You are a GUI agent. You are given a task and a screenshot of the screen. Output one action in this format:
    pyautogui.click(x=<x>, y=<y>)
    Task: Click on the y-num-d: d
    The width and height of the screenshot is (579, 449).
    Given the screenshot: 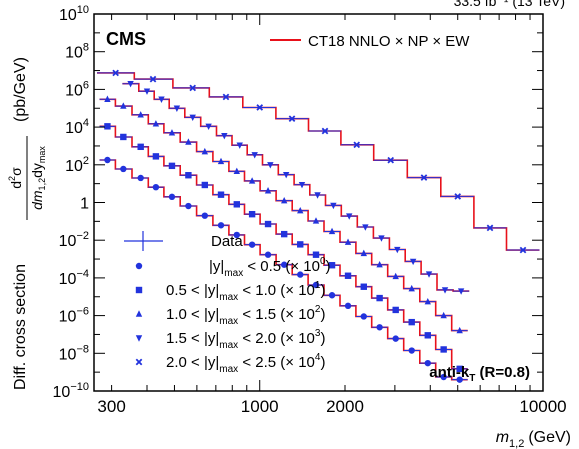 What is the action you would take?
    pyautogui.click(x=16, y=185)
    